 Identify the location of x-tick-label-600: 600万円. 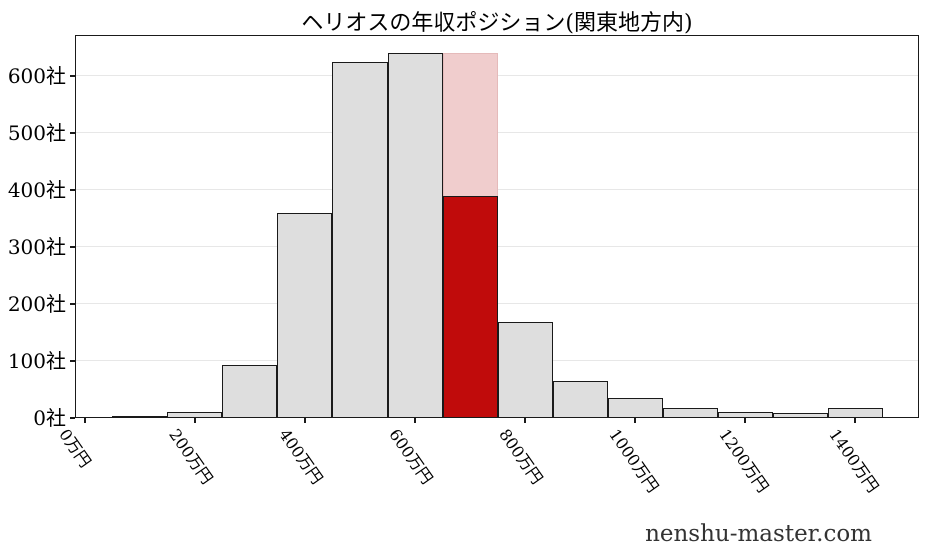
(411, 456).